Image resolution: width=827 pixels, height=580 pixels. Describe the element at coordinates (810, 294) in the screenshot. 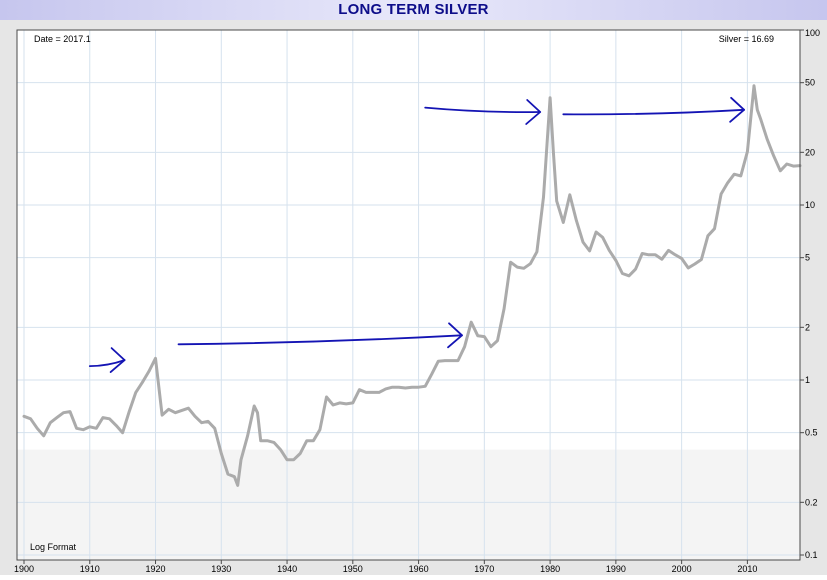

I see `y-axis-ticks: 100 50 20 10 5 2 1 0.5 0.2 0.1` at that location.